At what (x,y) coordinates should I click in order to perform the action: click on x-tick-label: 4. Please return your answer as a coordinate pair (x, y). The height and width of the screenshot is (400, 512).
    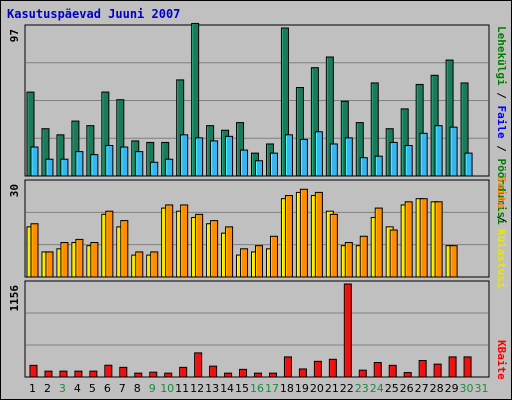
    Looking at the image, I should click on (77, 388).